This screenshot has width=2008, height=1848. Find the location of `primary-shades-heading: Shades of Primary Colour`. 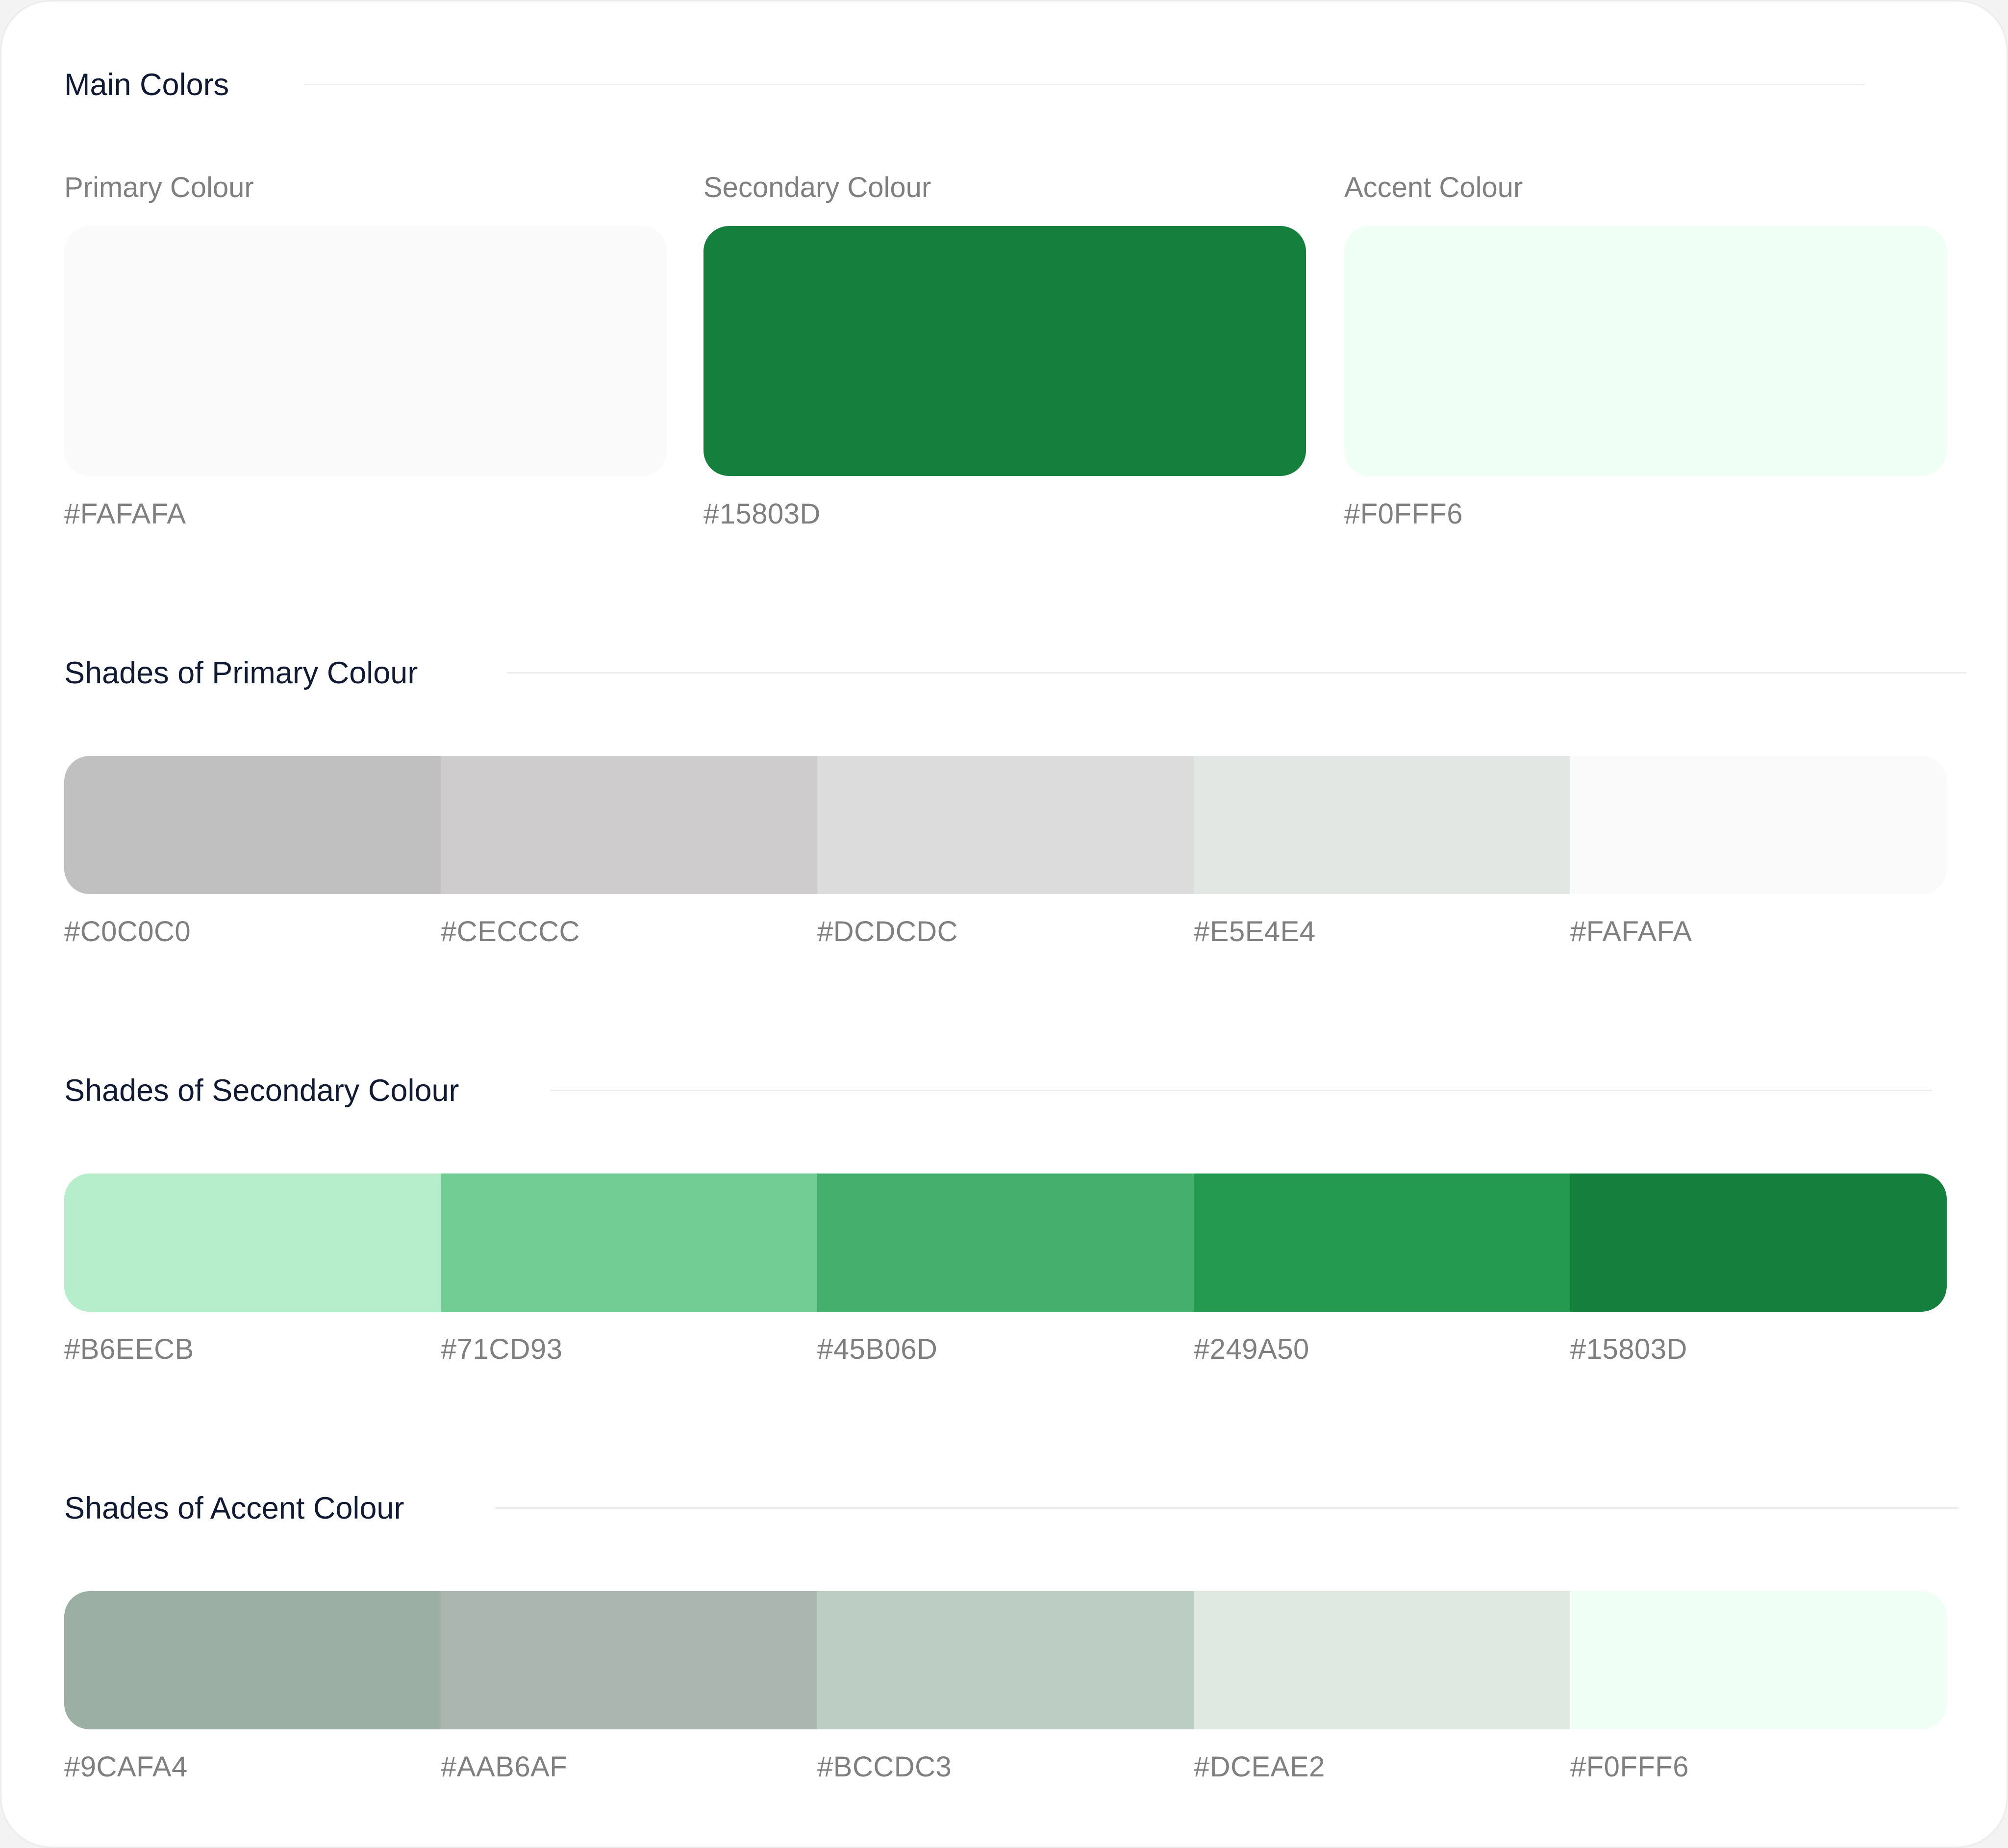

primary-shades-heading: Shades of Primary Colour is located at coordinates (241, 673).